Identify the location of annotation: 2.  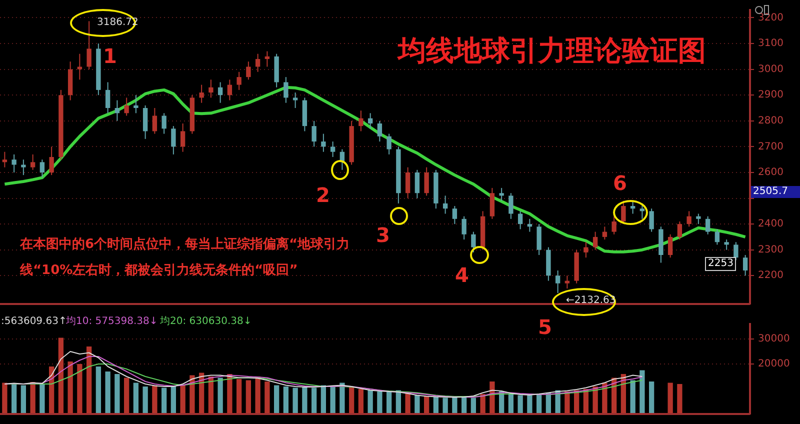
(323, 195).